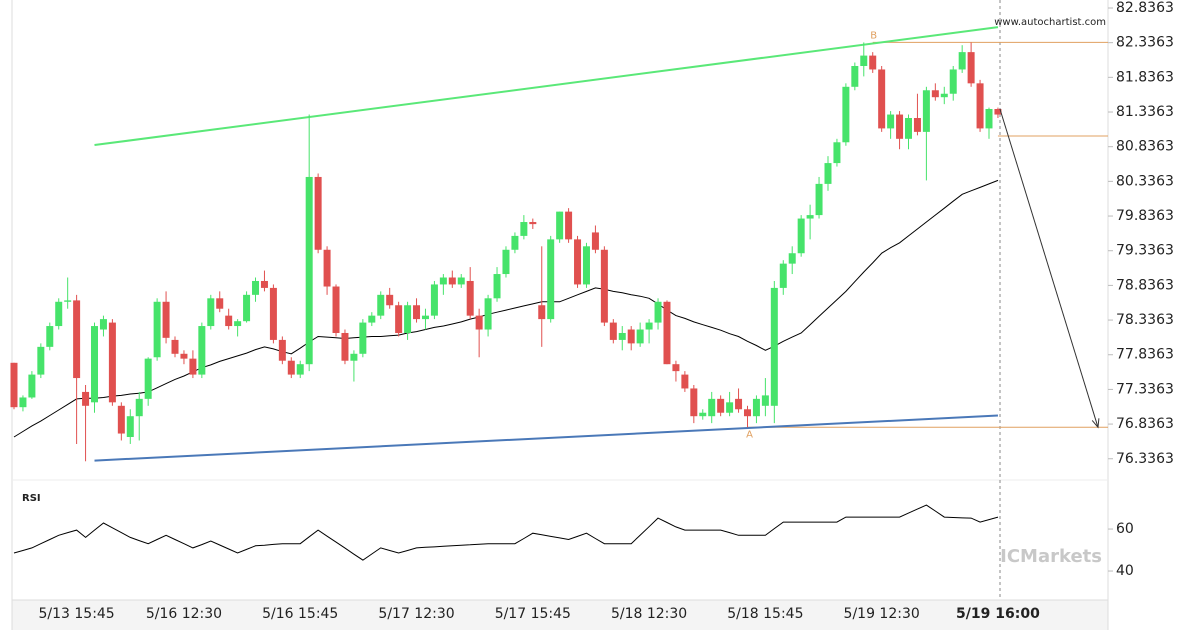  I want to click on x-tick-label: 5/16 12:30, so click(184, 614).